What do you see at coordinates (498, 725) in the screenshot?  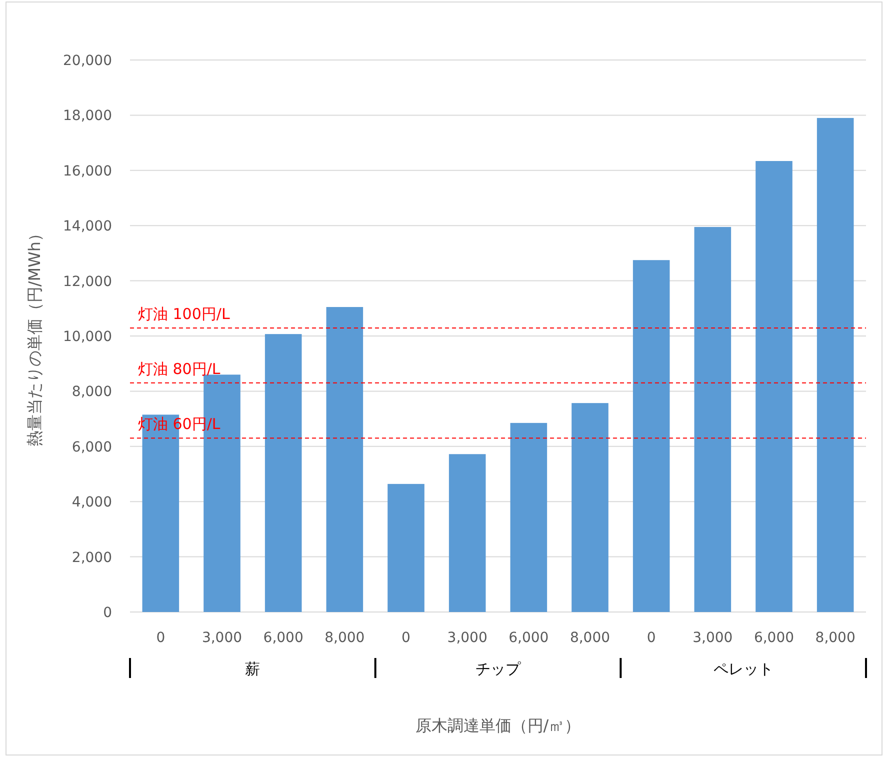 I see `x-axis-title: 原木調達単価（円/㎥）` at bounding box center [498, 725].